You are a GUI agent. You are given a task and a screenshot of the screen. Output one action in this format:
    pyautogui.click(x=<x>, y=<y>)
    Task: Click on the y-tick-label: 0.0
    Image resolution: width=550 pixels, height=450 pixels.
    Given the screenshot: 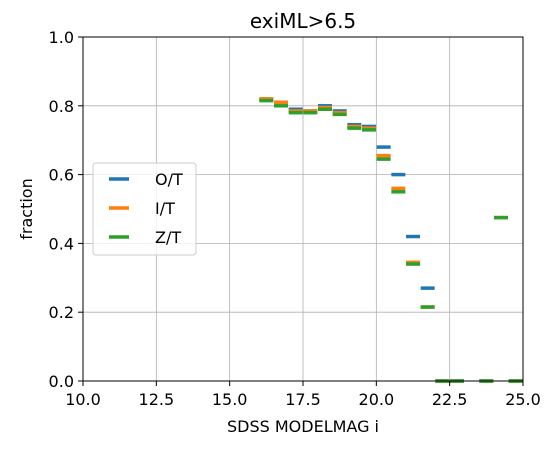 What is the action you would take?
    pyautogui.click(x=61, y=381)
    